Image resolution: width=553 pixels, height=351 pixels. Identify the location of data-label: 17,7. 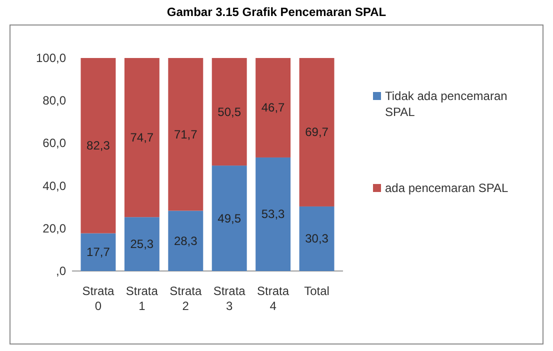
(98, 252).